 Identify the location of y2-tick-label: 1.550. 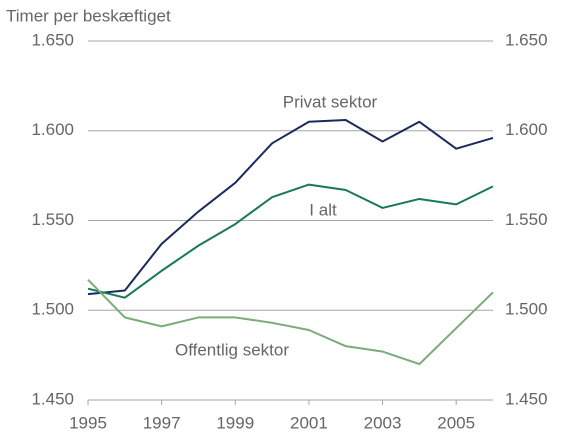
(526, 219).